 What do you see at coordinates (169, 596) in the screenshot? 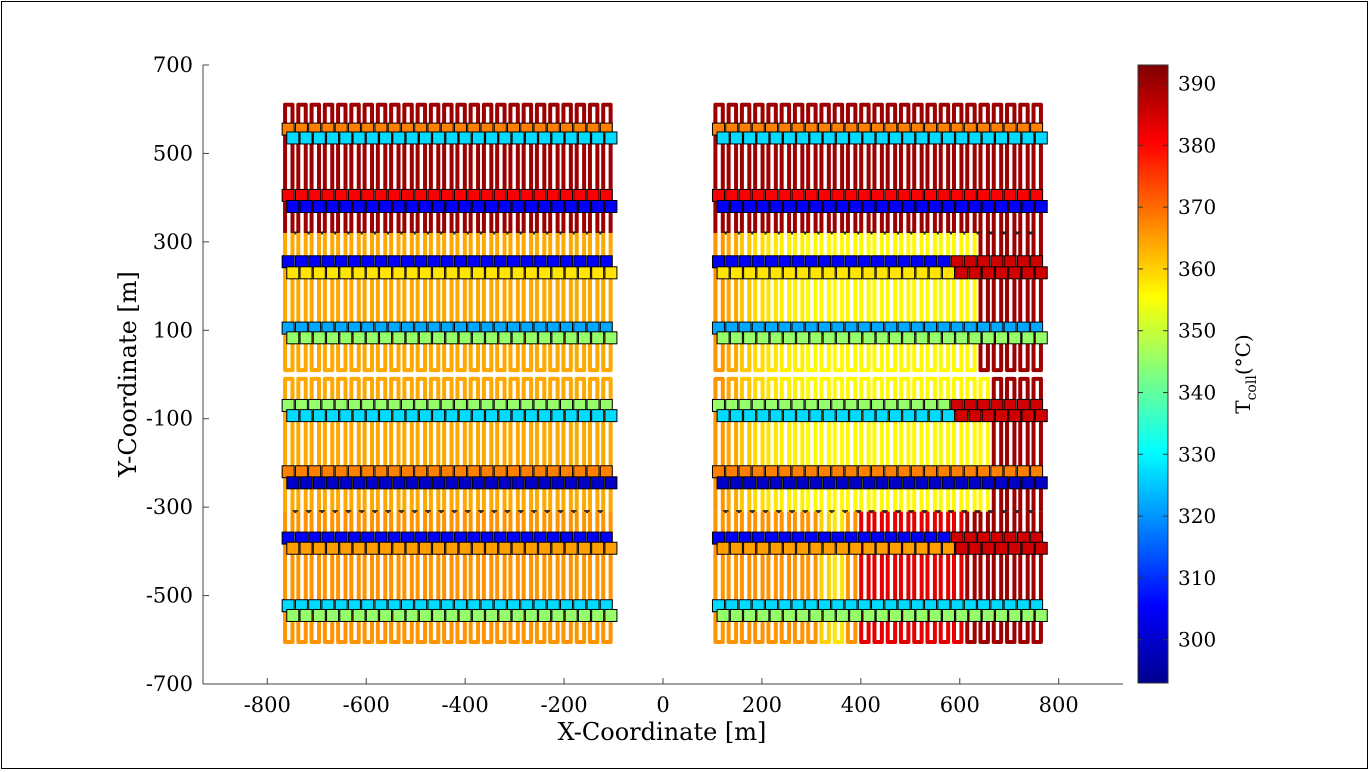
I see `y-tick-label: -500` at bounding box center [169, 596].